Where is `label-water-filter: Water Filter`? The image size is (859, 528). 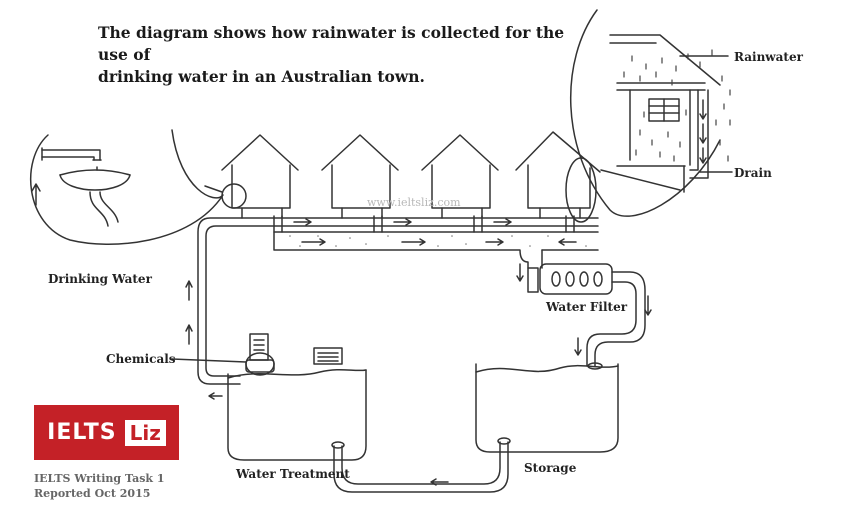
label-water-filter: Water Filter is located at coordinates (587, 307).